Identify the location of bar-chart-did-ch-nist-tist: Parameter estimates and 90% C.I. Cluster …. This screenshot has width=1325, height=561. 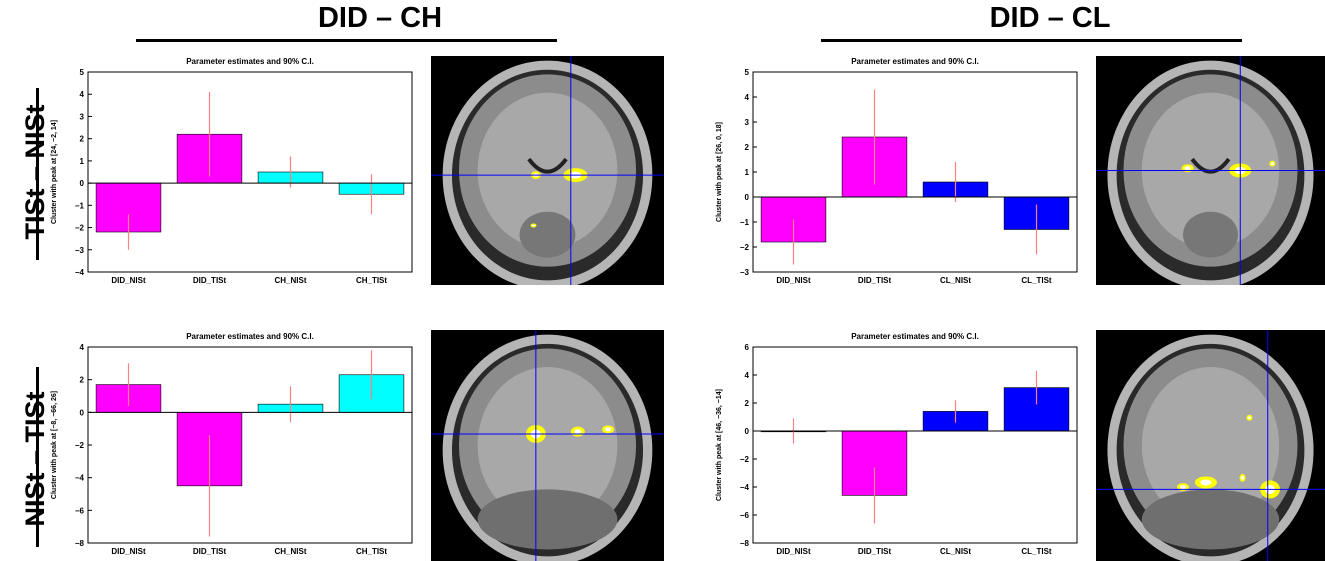
(232, 444).